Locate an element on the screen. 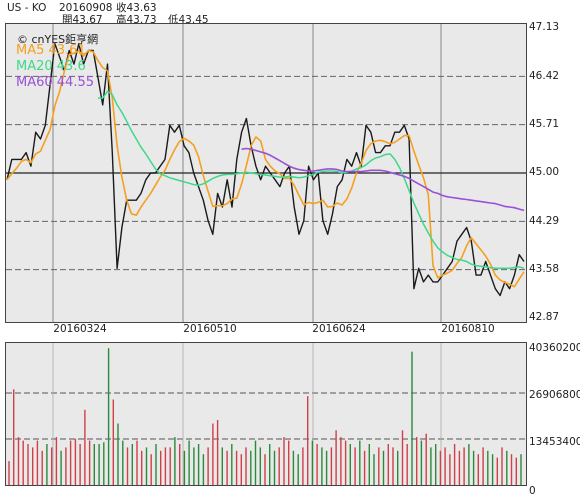  header-close: 收43.63 is located at coordinates (136, 8).